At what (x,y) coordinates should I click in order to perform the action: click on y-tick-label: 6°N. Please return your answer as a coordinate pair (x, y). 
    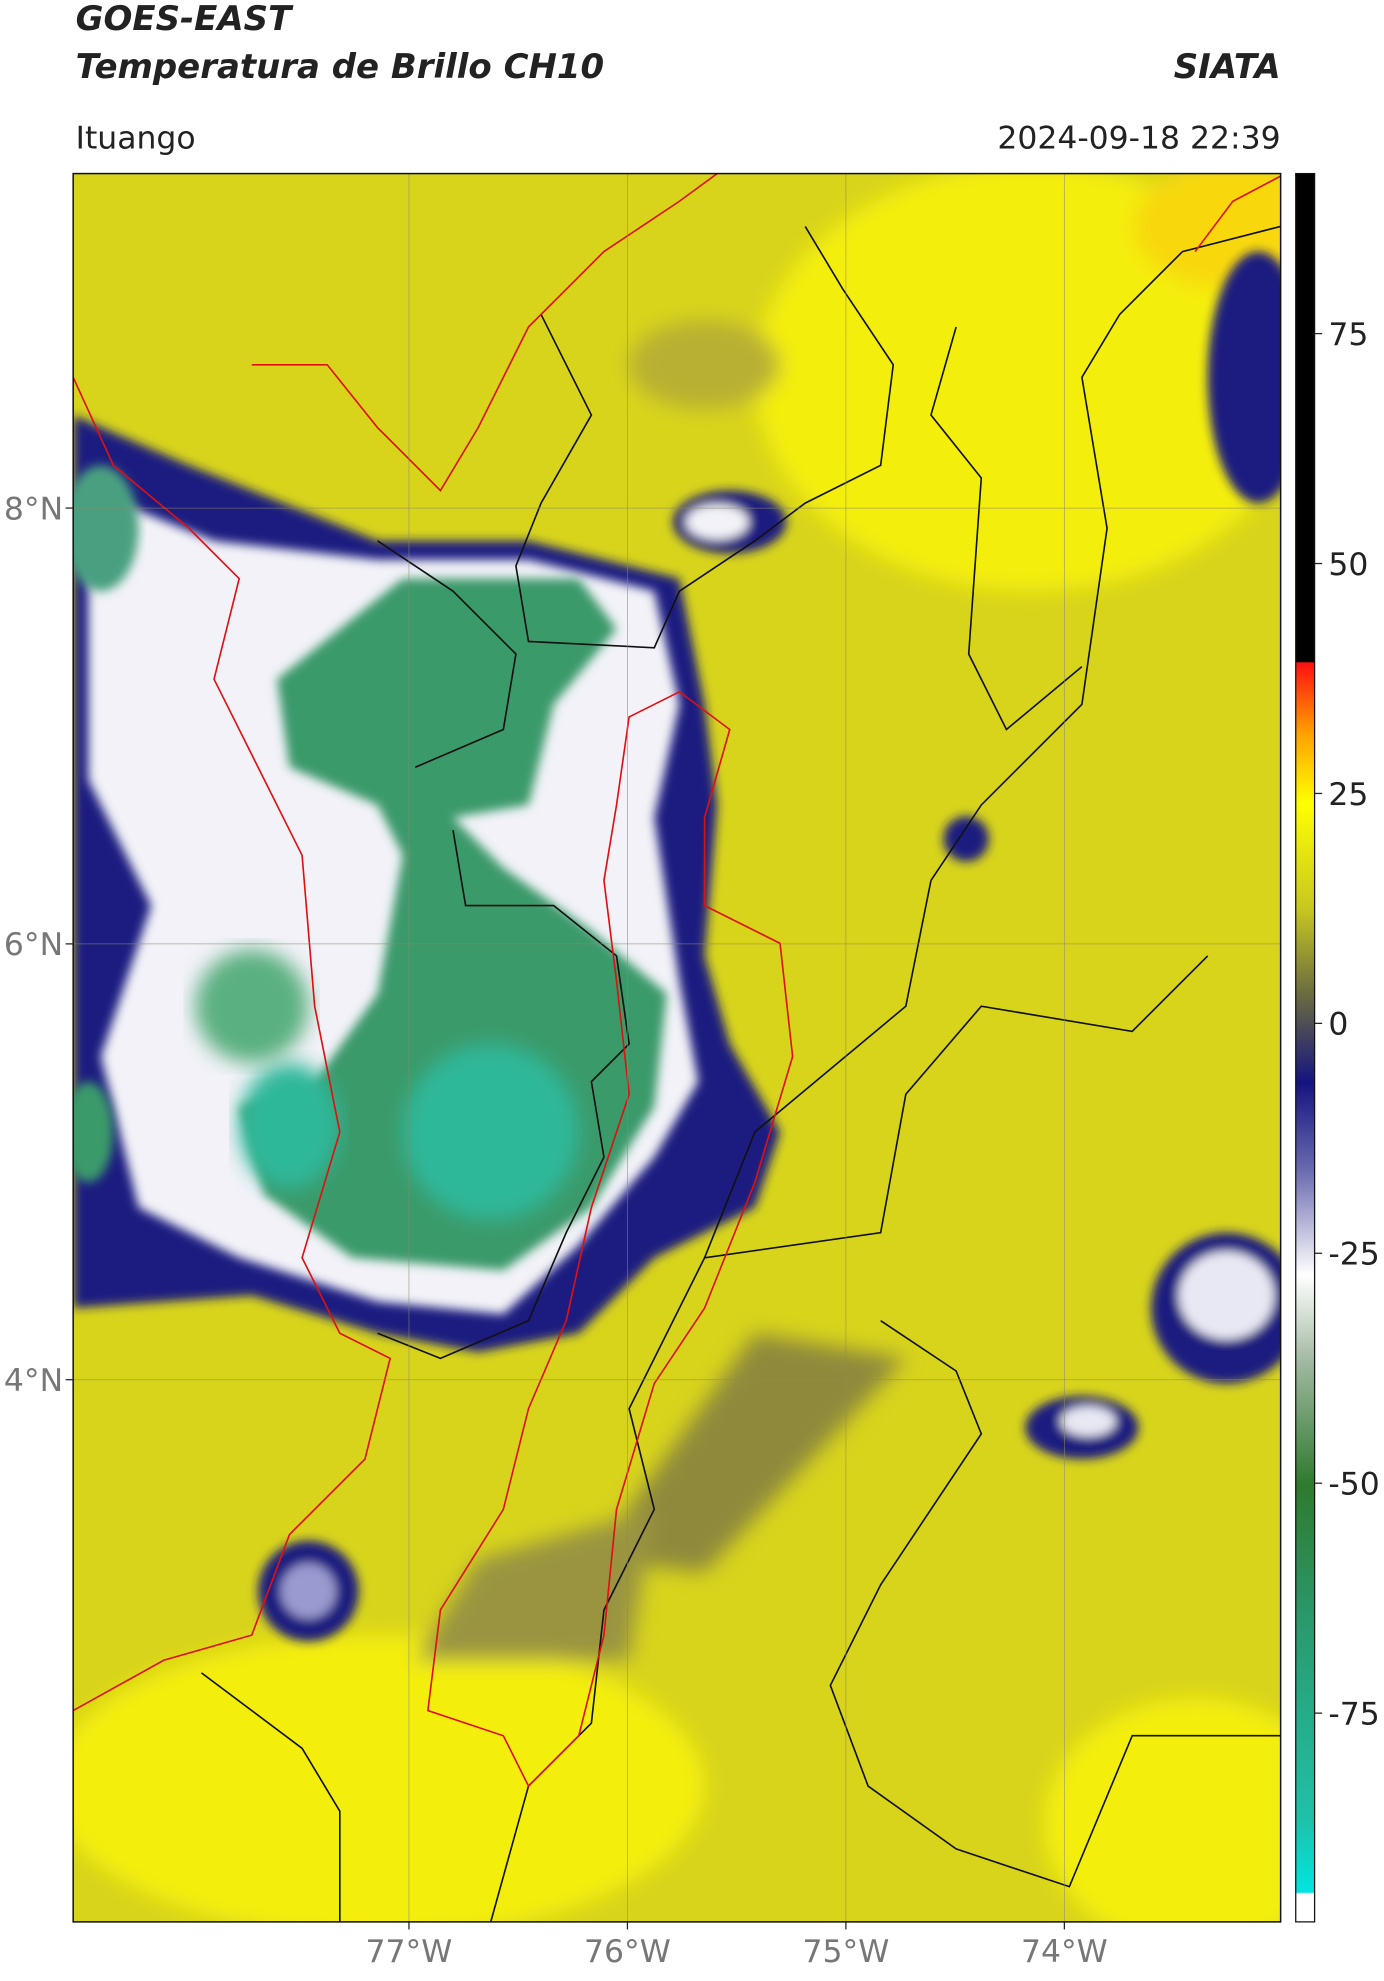
    Looking at the image, I should click on (33, 945).